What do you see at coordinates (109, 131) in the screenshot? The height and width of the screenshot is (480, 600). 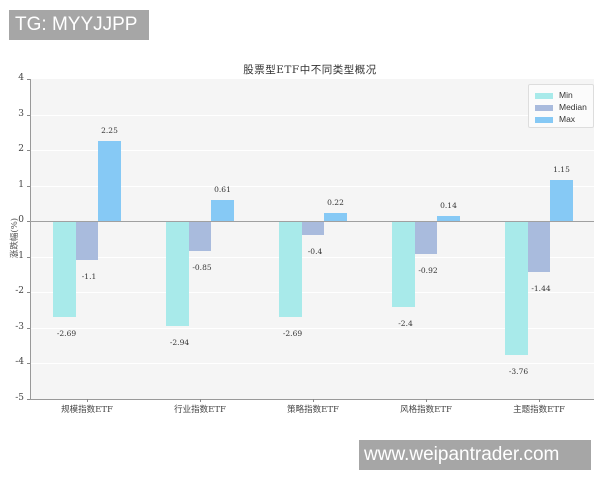 I see `value-label: 2.25` at bounding box center [109, 131].